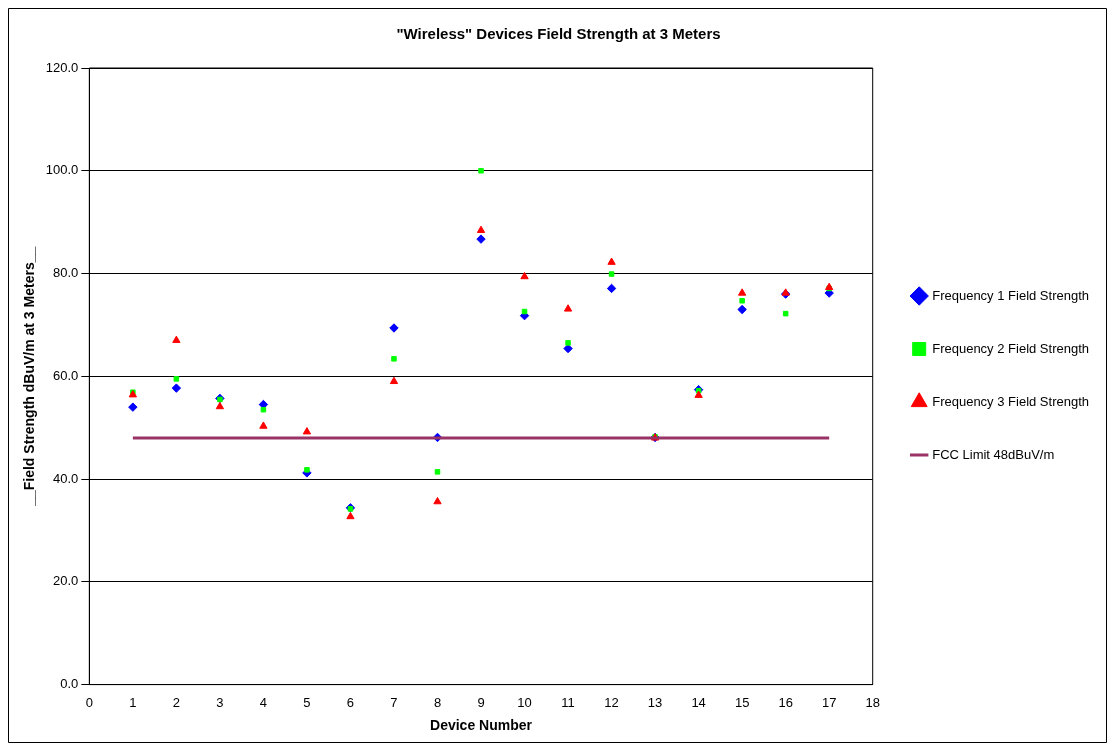  What do you see at coordinates (89, 702) in the screenshot?
I see `x-tick-label: 0` at bounding box center [89, 702].